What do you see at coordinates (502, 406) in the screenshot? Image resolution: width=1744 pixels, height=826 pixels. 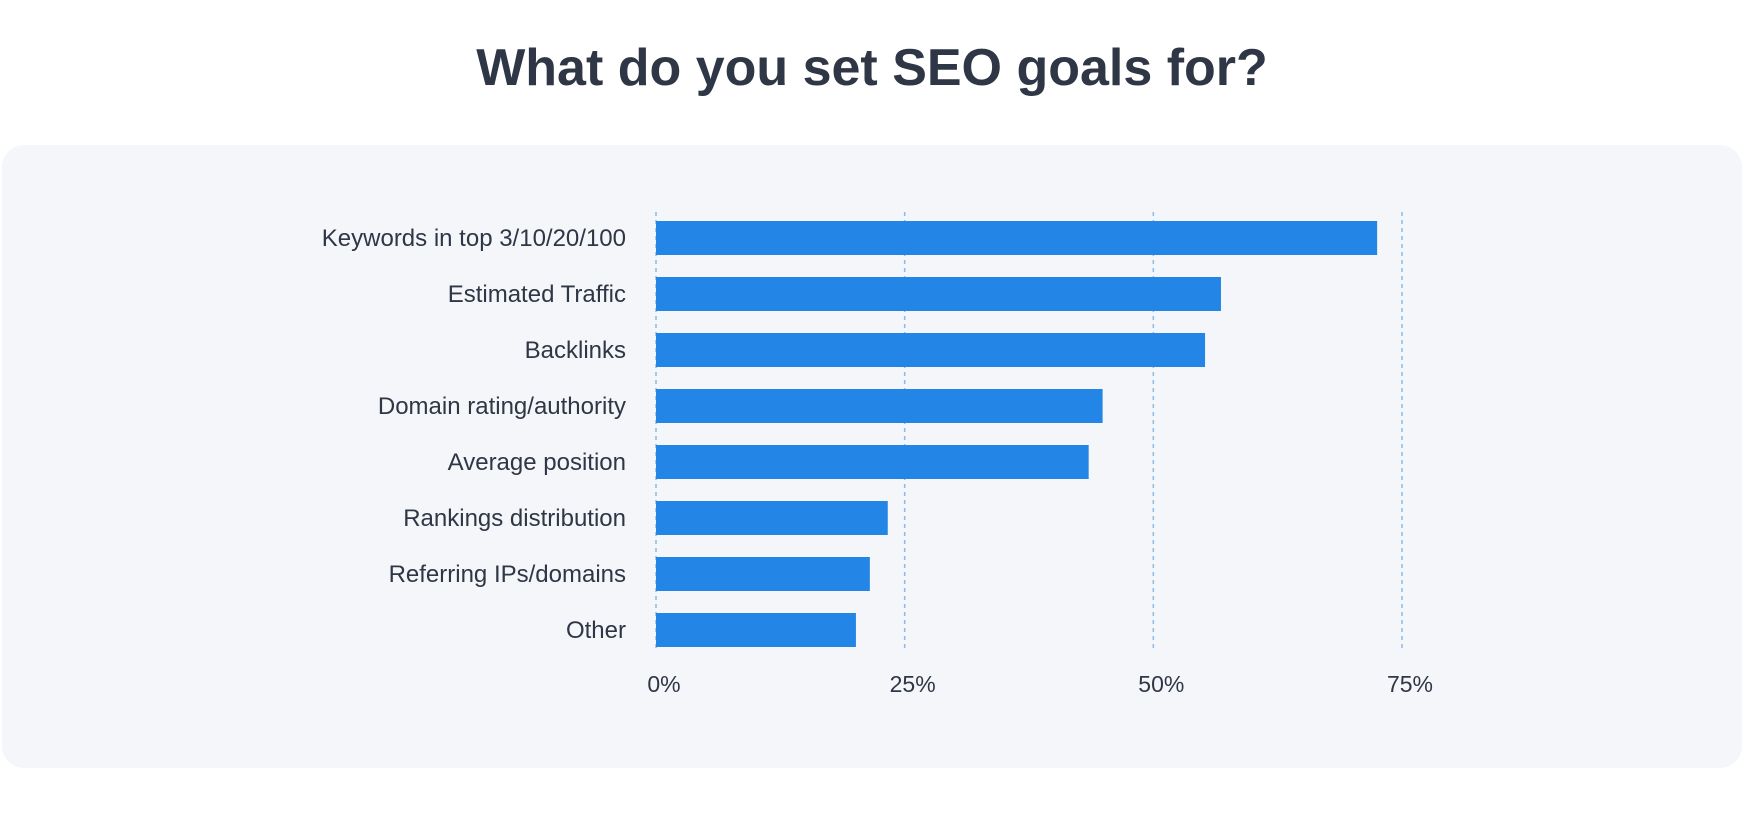 I see `category-label-3: Domain rating/authority` at bounding box center [502, 406].